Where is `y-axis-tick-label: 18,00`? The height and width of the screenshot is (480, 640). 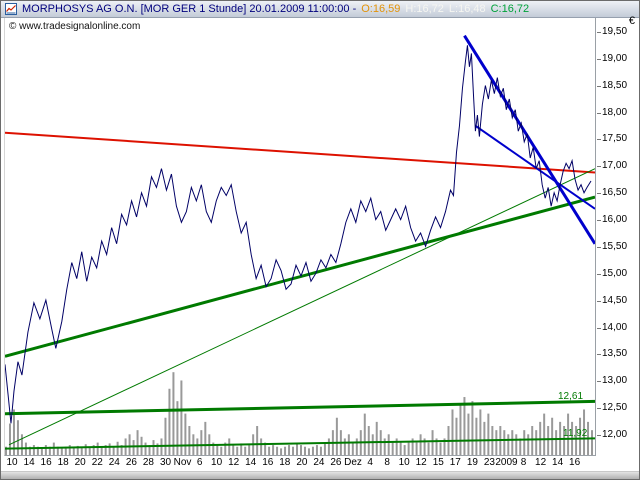 y-axis-tick-label: 18,00 is located at coordinates (612, 112).